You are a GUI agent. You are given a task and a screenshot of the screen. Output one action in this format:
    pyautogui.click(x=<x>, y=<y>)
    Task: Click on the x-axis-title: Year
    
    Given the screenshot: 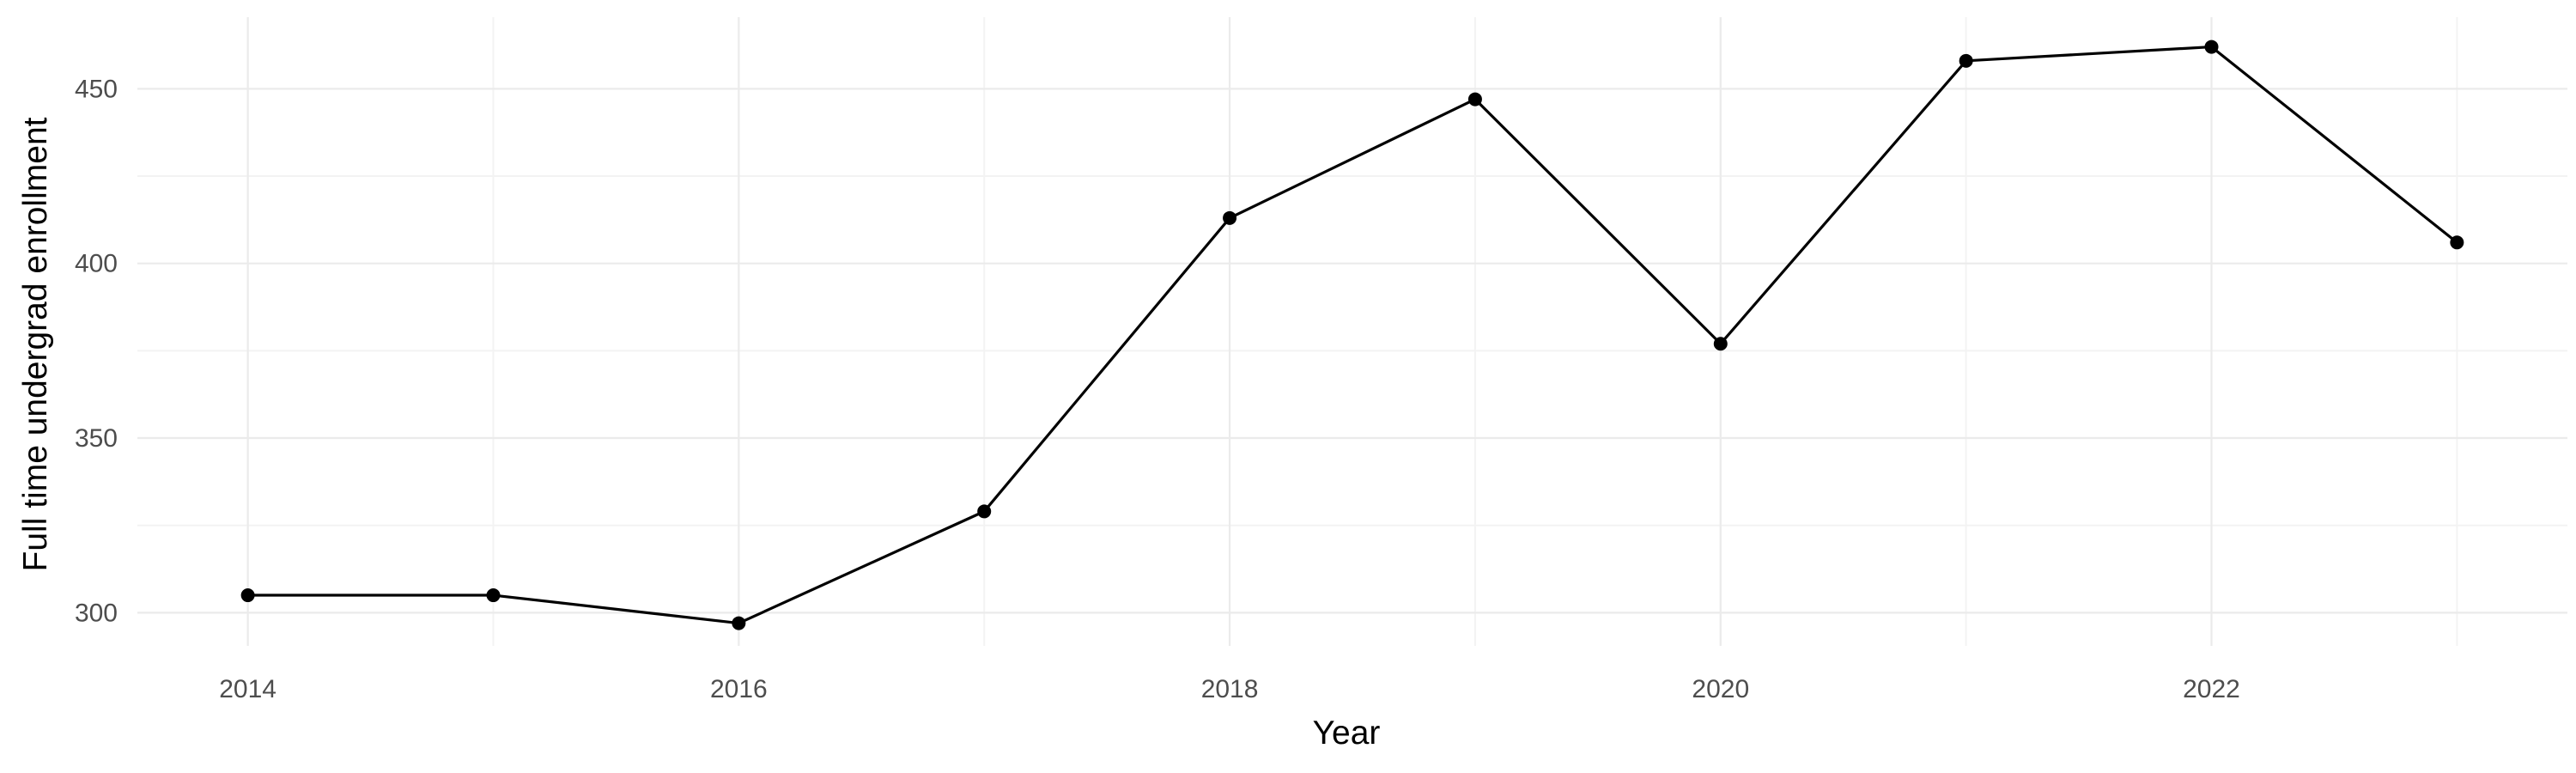 What is the action you would take?
    pyautogui.click(x=1347, y=733)
    